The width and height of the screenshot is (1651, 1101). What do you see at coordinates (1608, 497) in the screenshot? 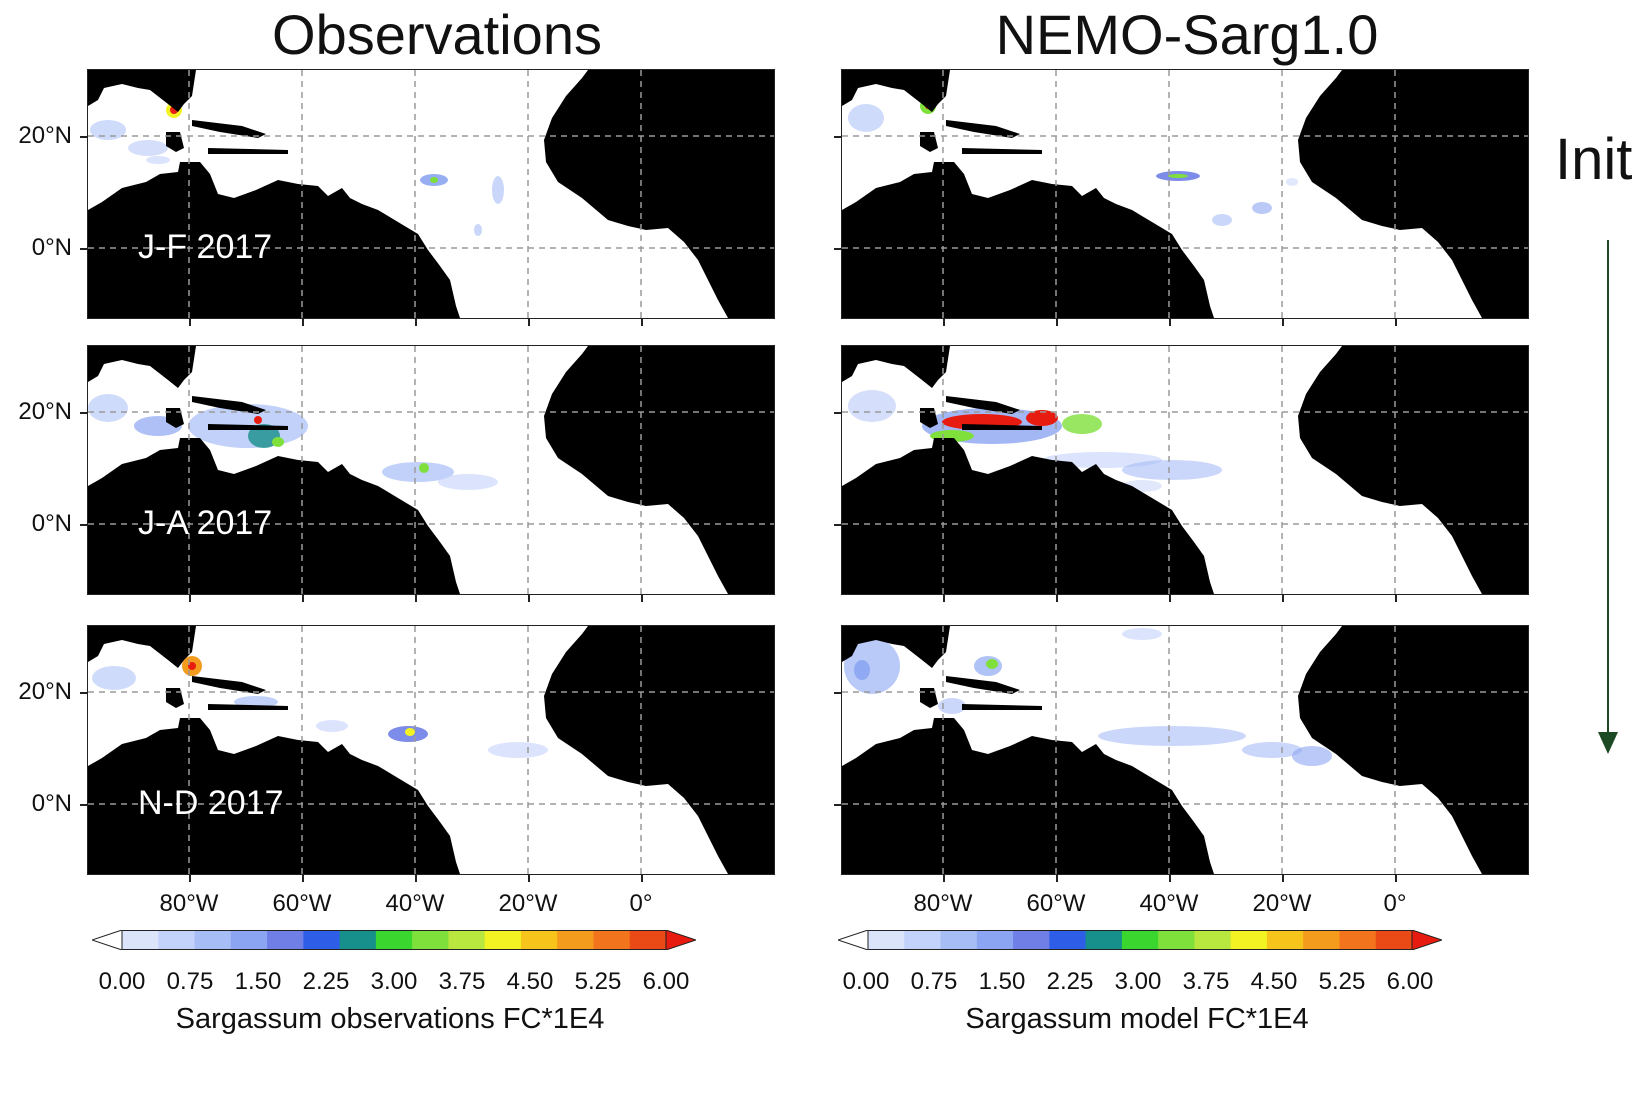
I see `time-arrow-icon` at bounding box center [1608, 497].